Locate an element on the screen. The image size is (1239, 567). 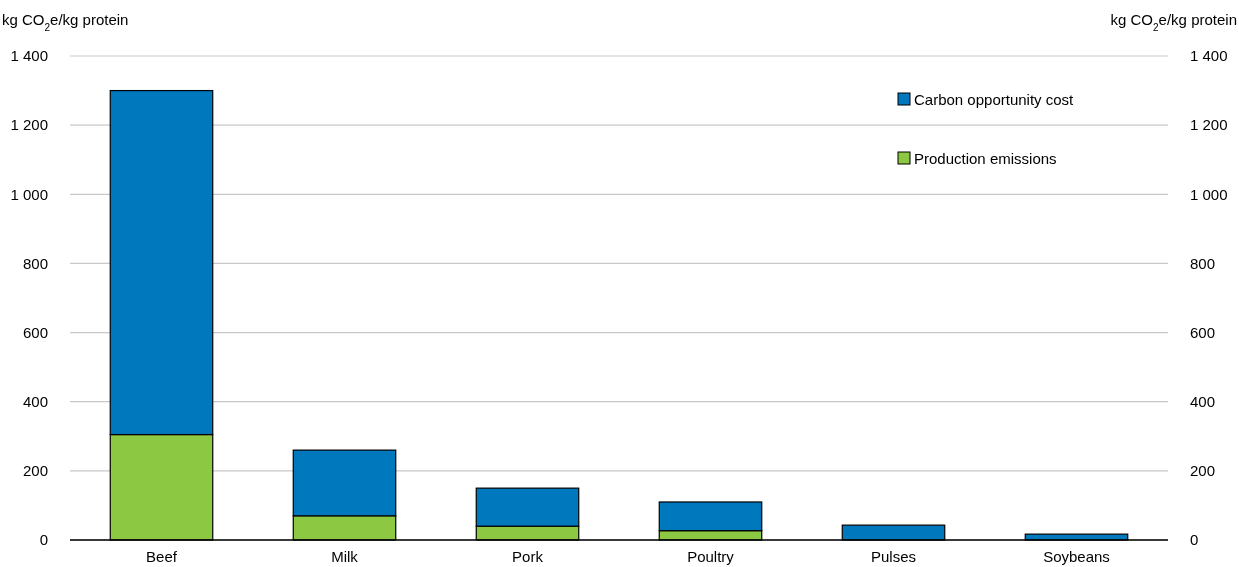
y-tick-label: 1 200 is located at coordinates (29, 125).